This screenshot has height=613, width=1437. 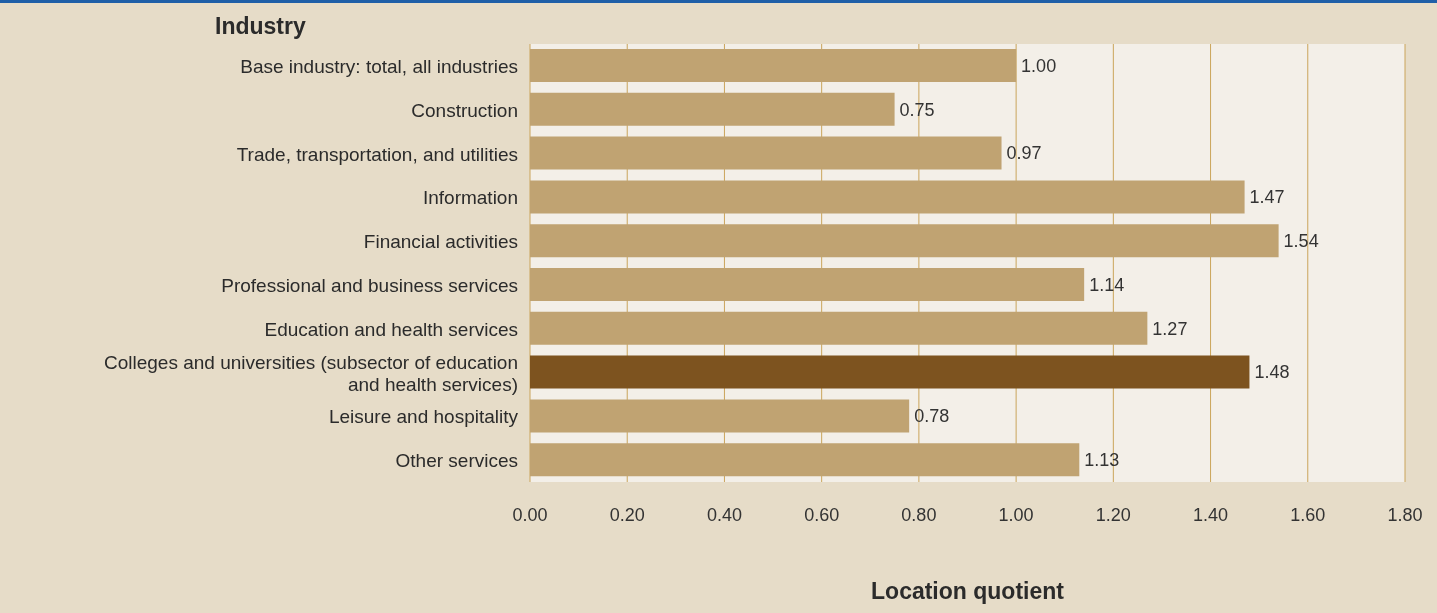 I want to click on y-tick-label: Colleges and universities (subsector of education and health services), so click(x=310, y=372).